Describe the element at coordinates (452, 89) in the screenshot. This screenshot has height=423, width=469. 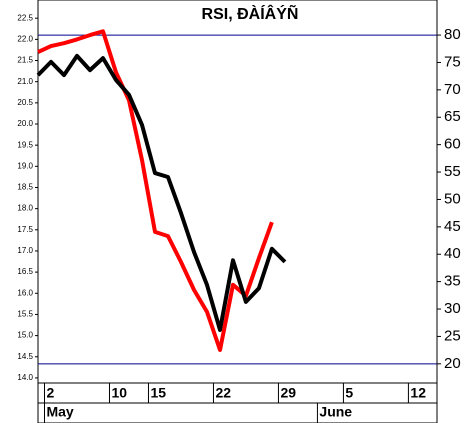
I see `y2-tick-label: 70` at that location.